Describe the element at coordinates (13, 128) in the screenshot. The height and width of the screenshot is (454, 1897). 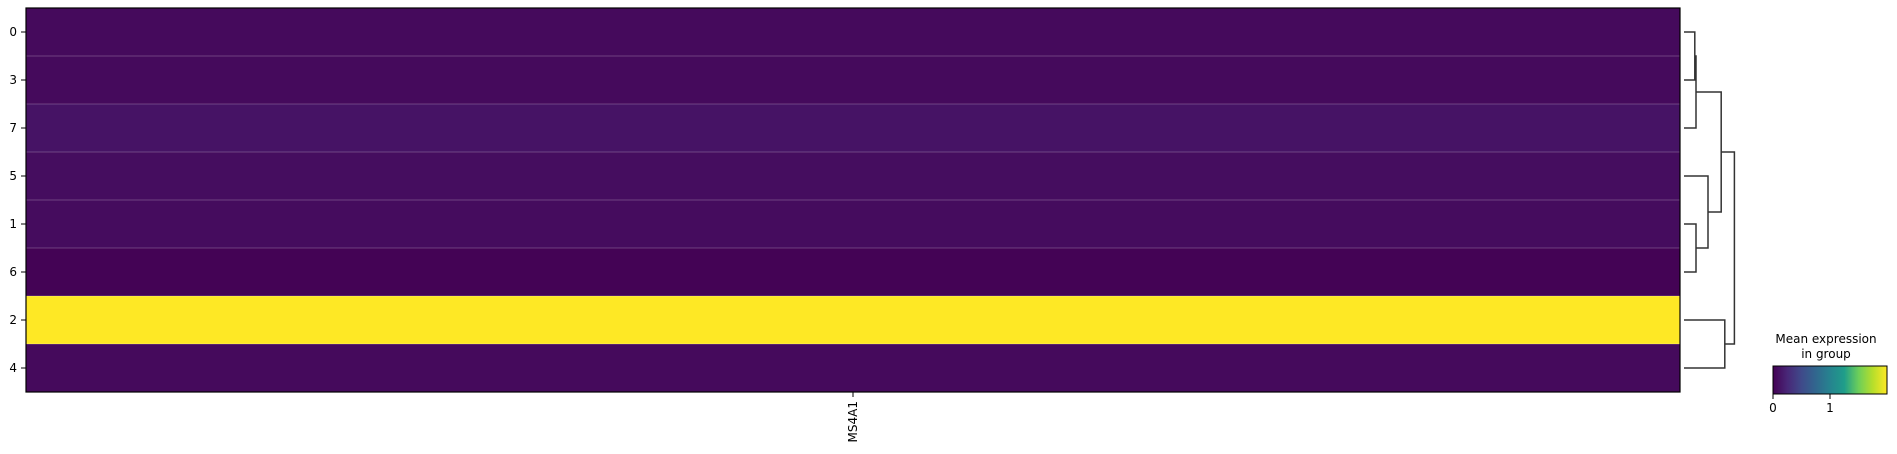
I see `row-label-7: 7` at that location.